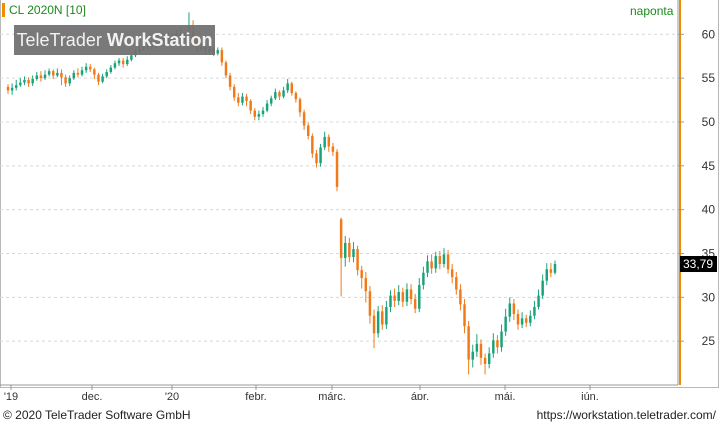 This screenshot has width=719, height=425. What do you see at coordinates (652, 11) in the screenshot?
I see `period-label: naponta` at bounding box center [652, 11].